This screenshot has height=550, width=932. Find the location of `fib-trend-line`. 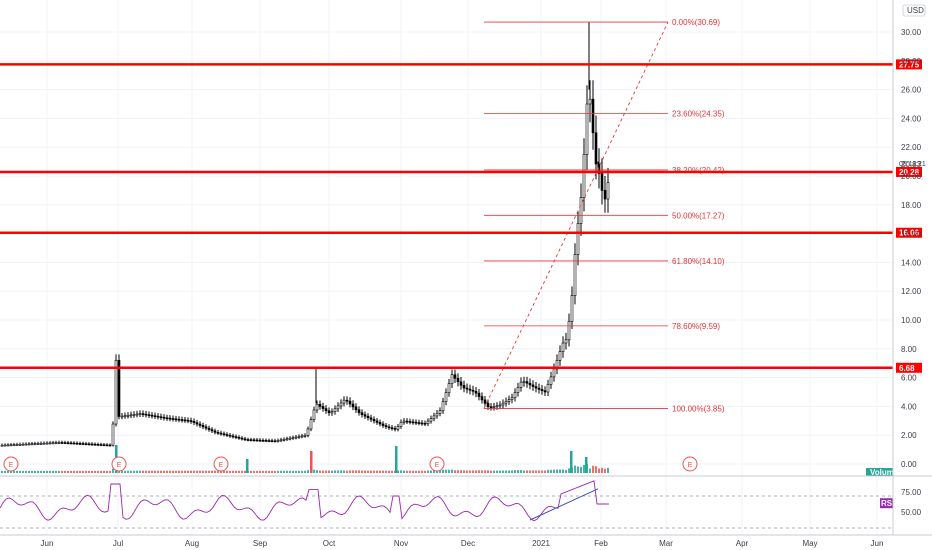

fib-trend-line is located at coordinates (576, 215).